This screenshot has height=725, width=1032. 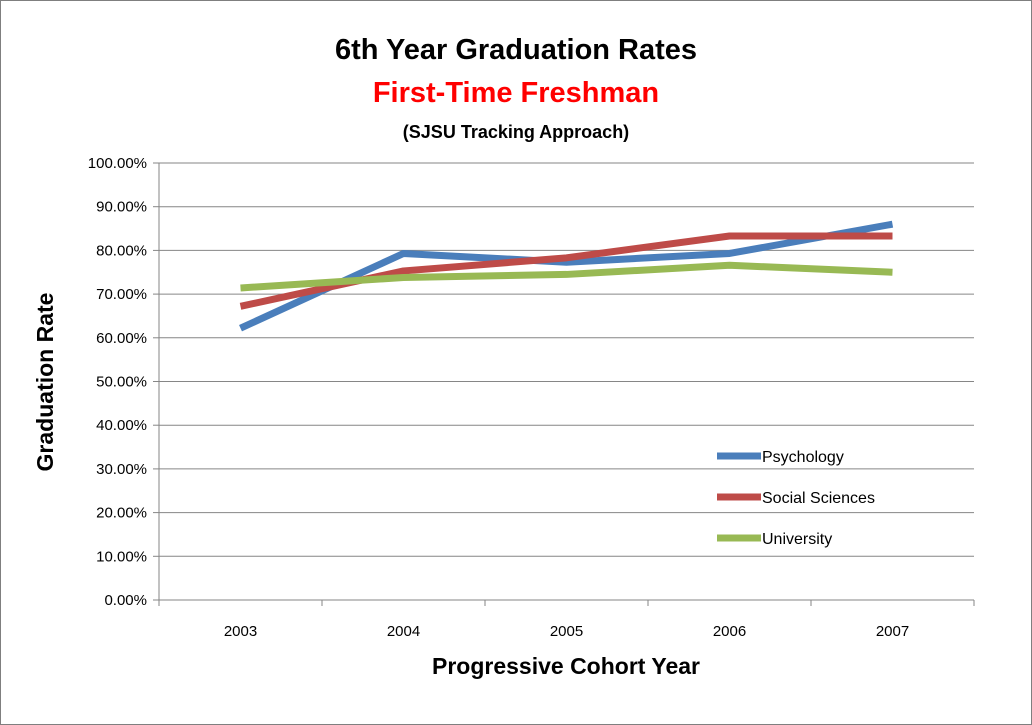 I want to click on y-tick-label: 100.00%, so click(x=117, y=163).